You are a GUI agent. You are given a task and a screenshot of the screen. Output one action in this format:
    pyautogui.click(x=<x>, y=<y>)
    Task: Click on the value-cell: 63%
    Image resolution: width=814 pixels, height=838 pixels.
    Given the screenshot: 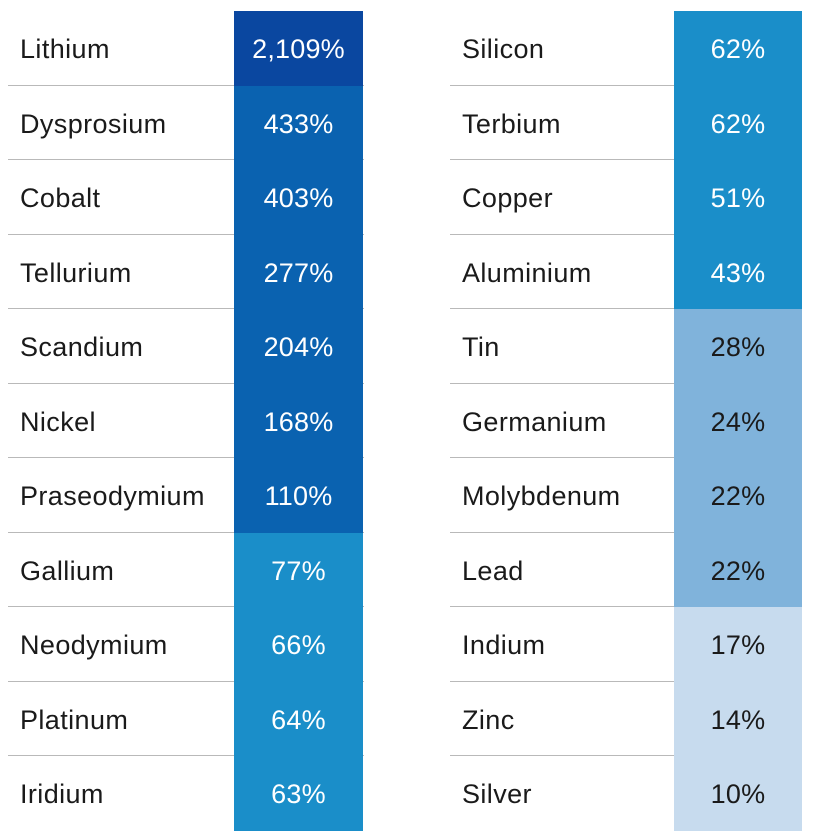 What is the action you would take?
    pyautogui.click(x=298, y=793)
    